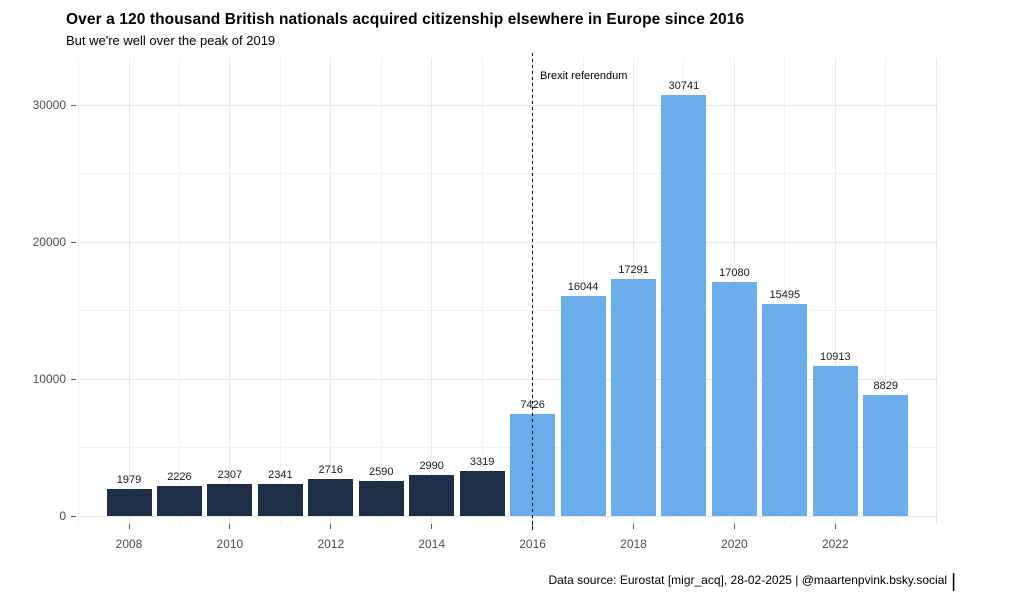 The height and width of the screenshot is (608, 1024). What do you see at coordinates (633, 397) in the screenshot?
I see `bar-2018` at bounding box center [633, 397].